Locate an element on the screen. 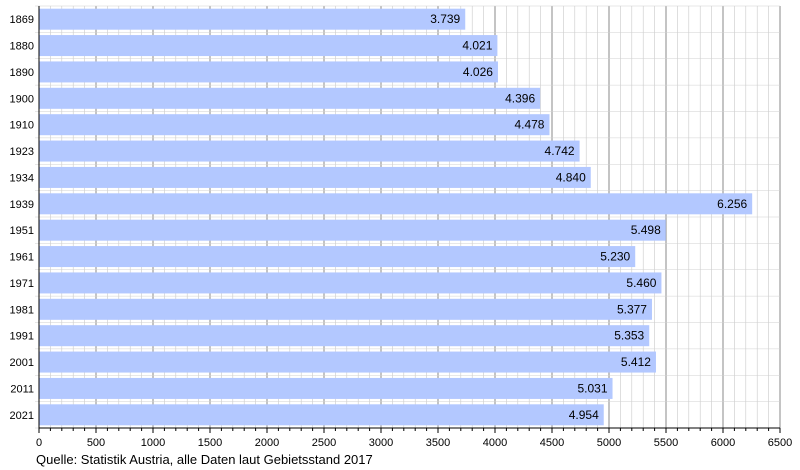 The width and height of the screenshot is (800, 470). category-label: 1991 is located at coordinates (22, 337).